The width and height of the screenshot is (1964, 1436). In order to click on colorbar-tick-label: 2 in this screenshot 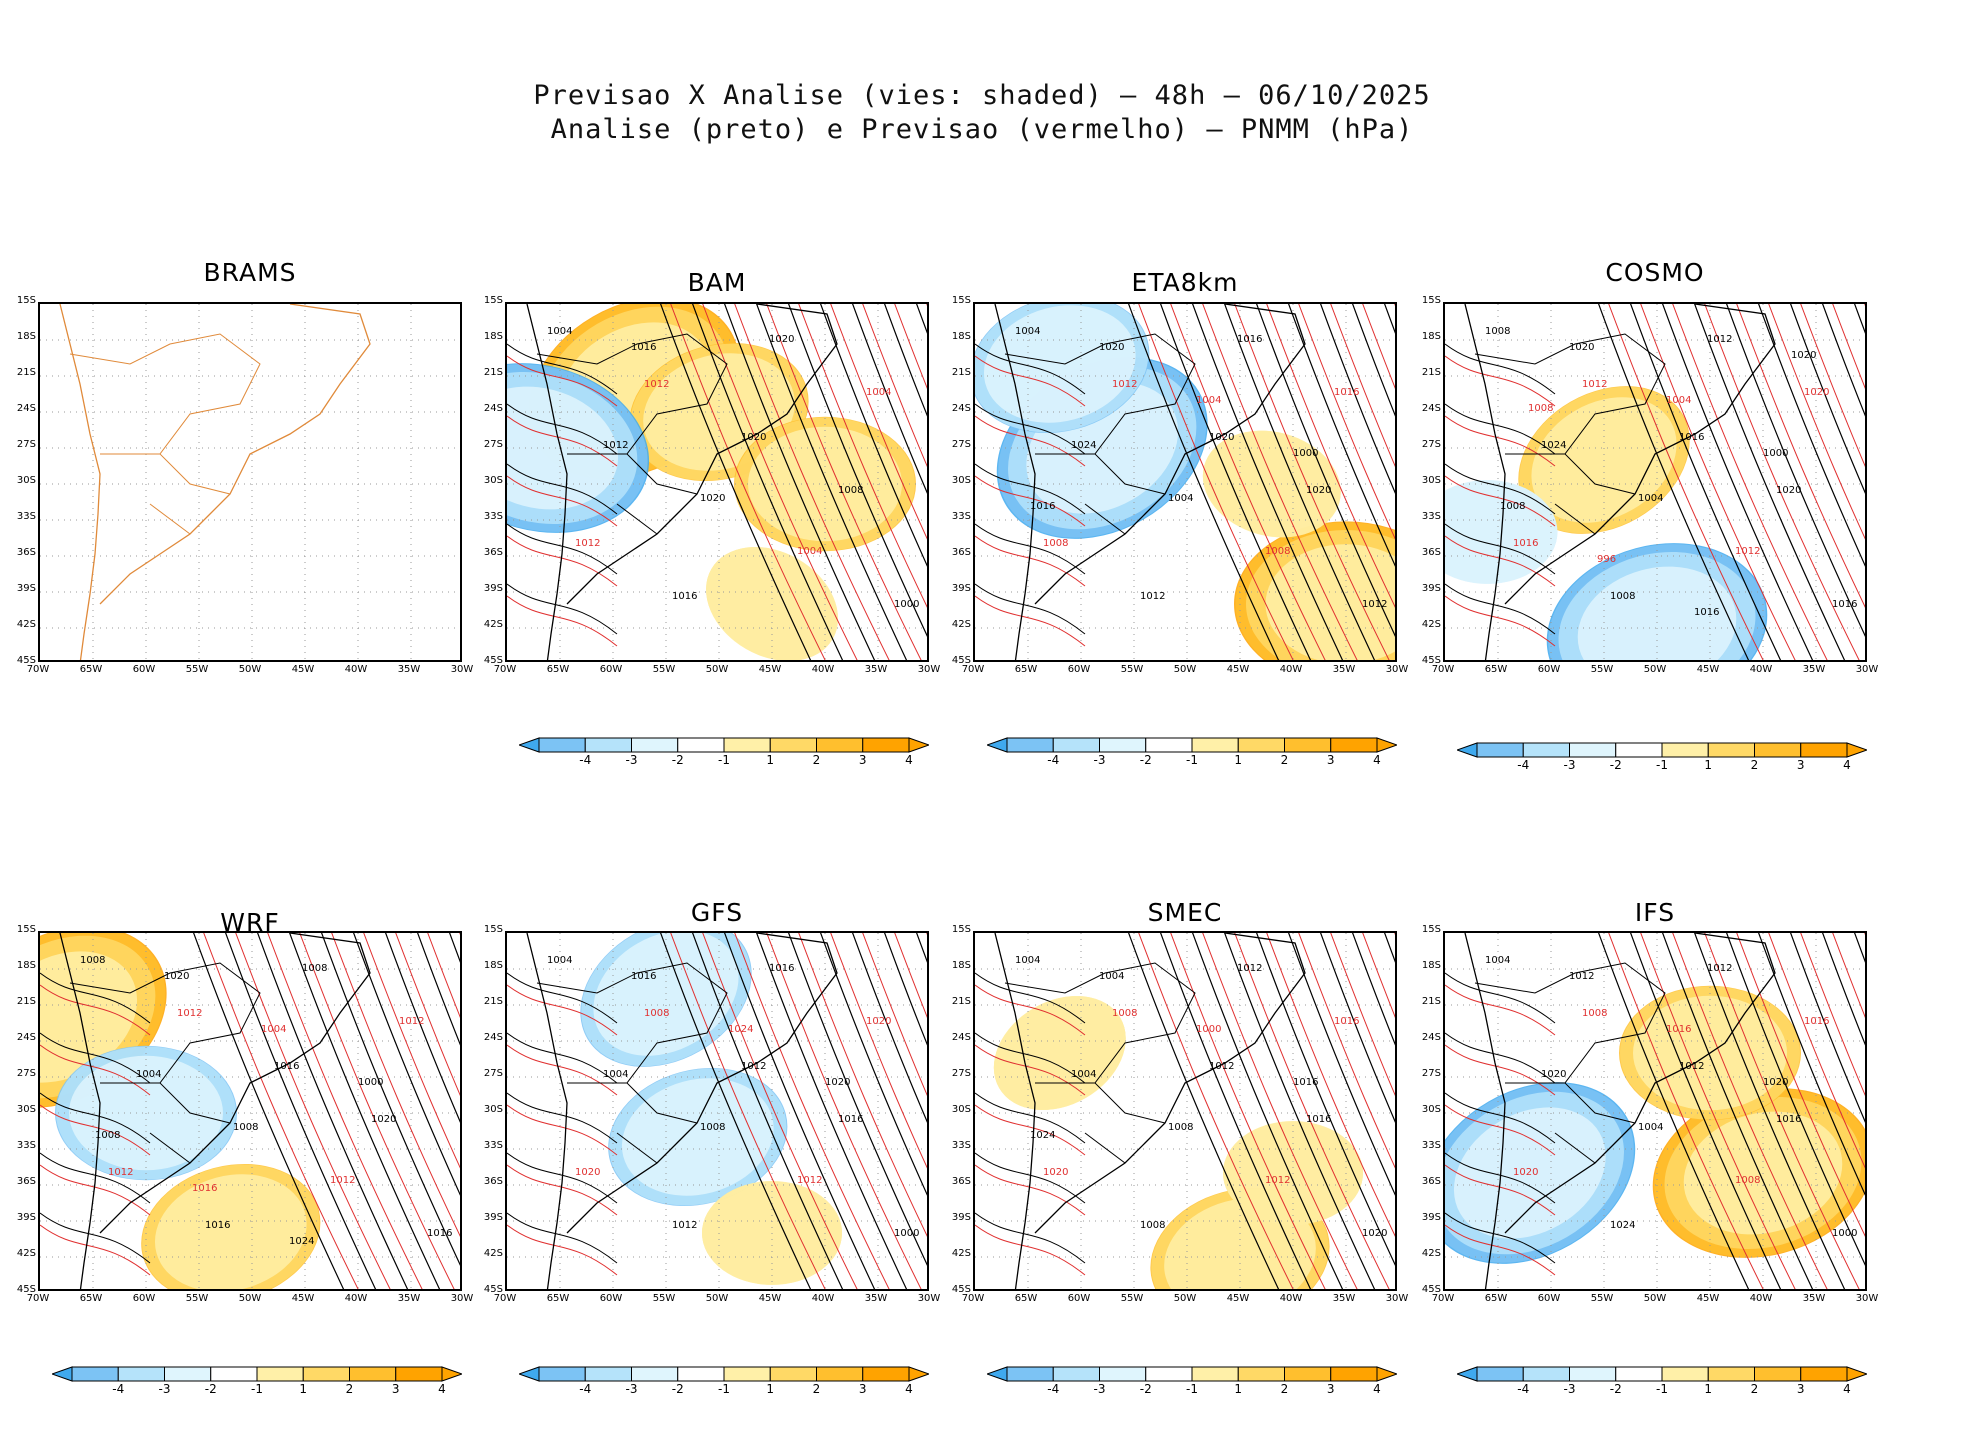, I will do `click(1284, 760)`.